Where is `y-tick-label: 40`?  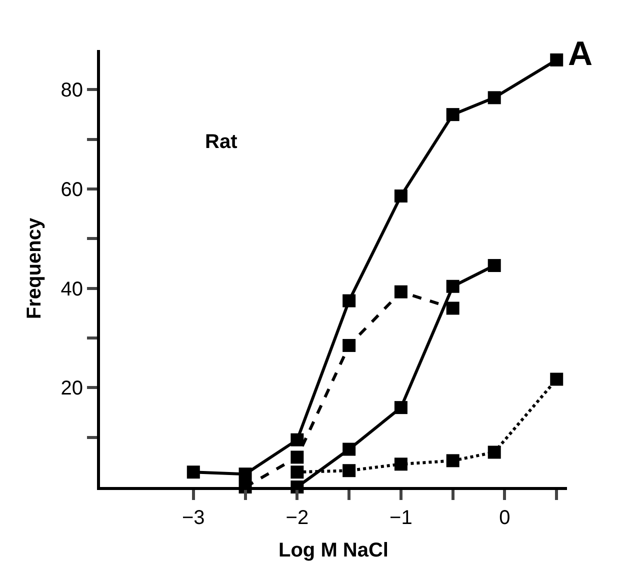 y-tick-label: 40 is located at coordinates (71, 289).